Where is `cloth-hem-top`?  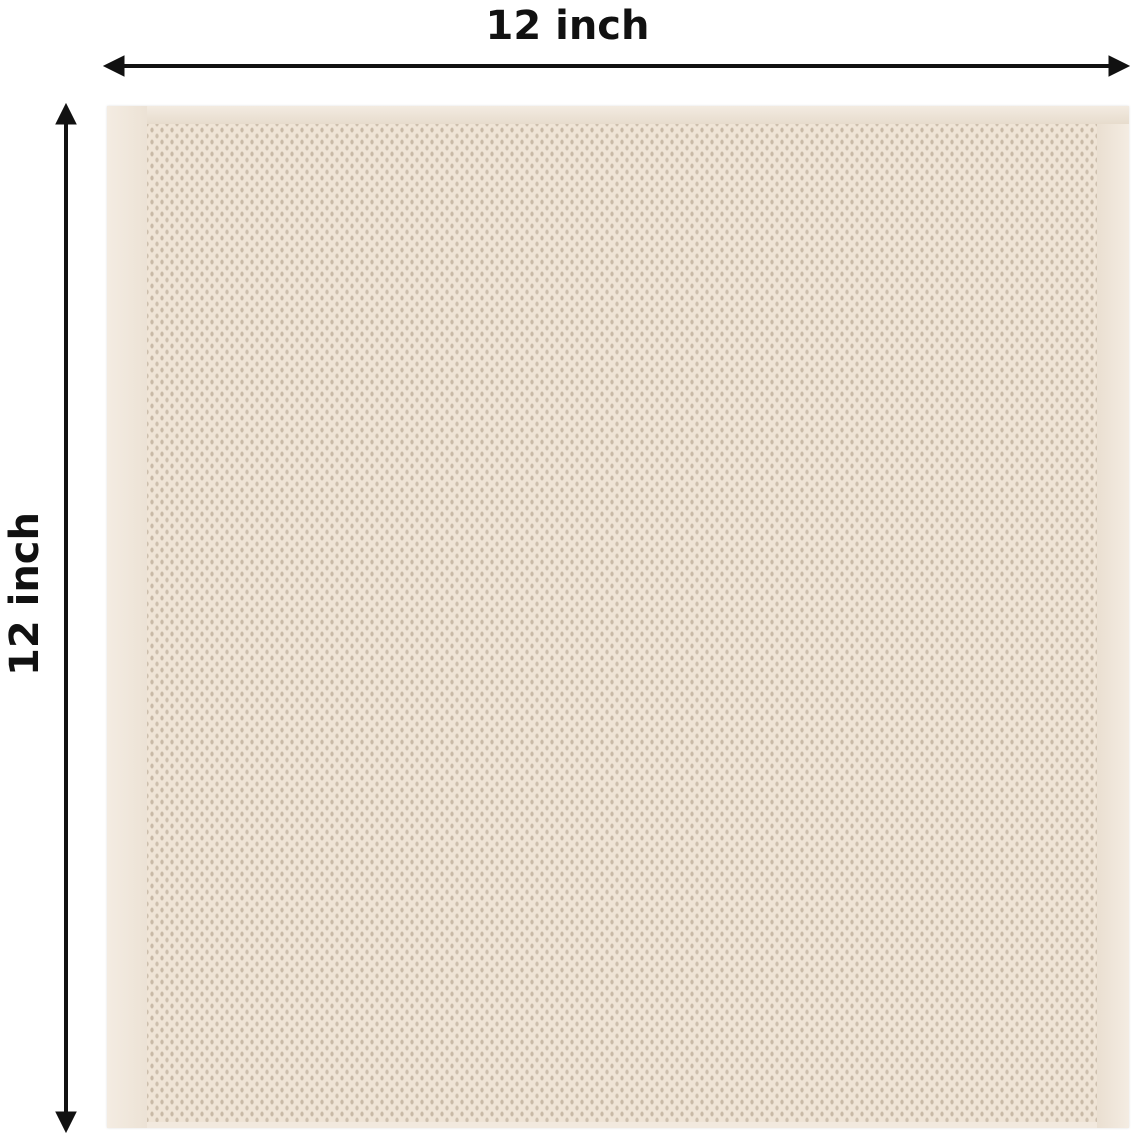
cloth-hem-top is located at coordinates (638, 115).